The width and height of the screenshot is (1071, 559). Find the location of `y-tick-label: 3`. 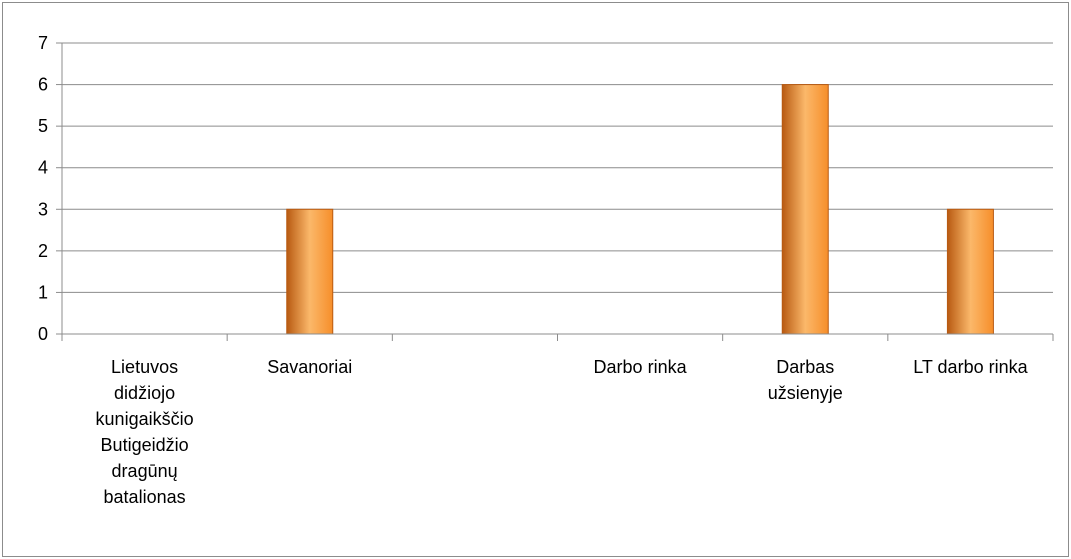

y-tick-label: 3 is located at coordinates (43, 209).